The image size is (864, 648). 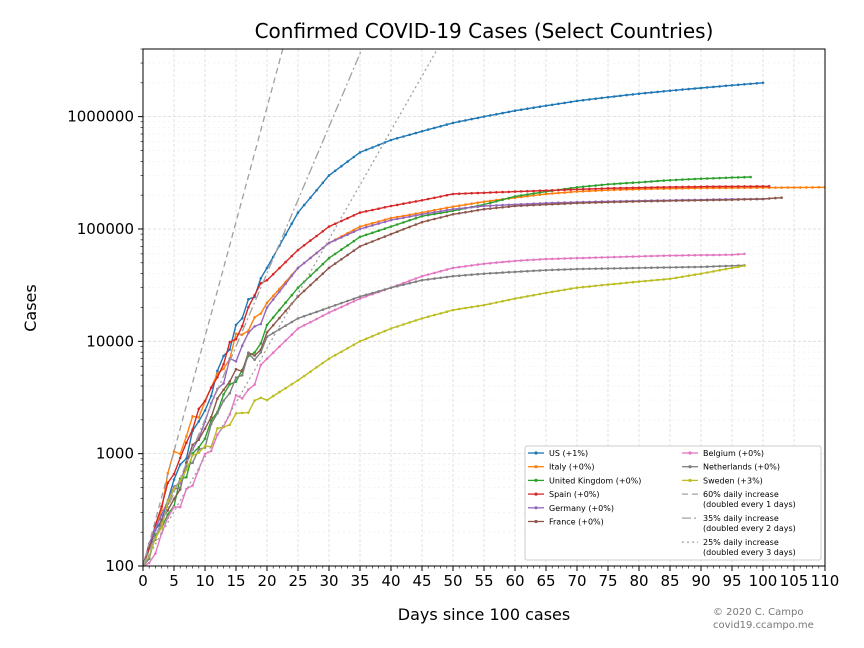 I want to click on legend-box, so click(x=673, y=503).